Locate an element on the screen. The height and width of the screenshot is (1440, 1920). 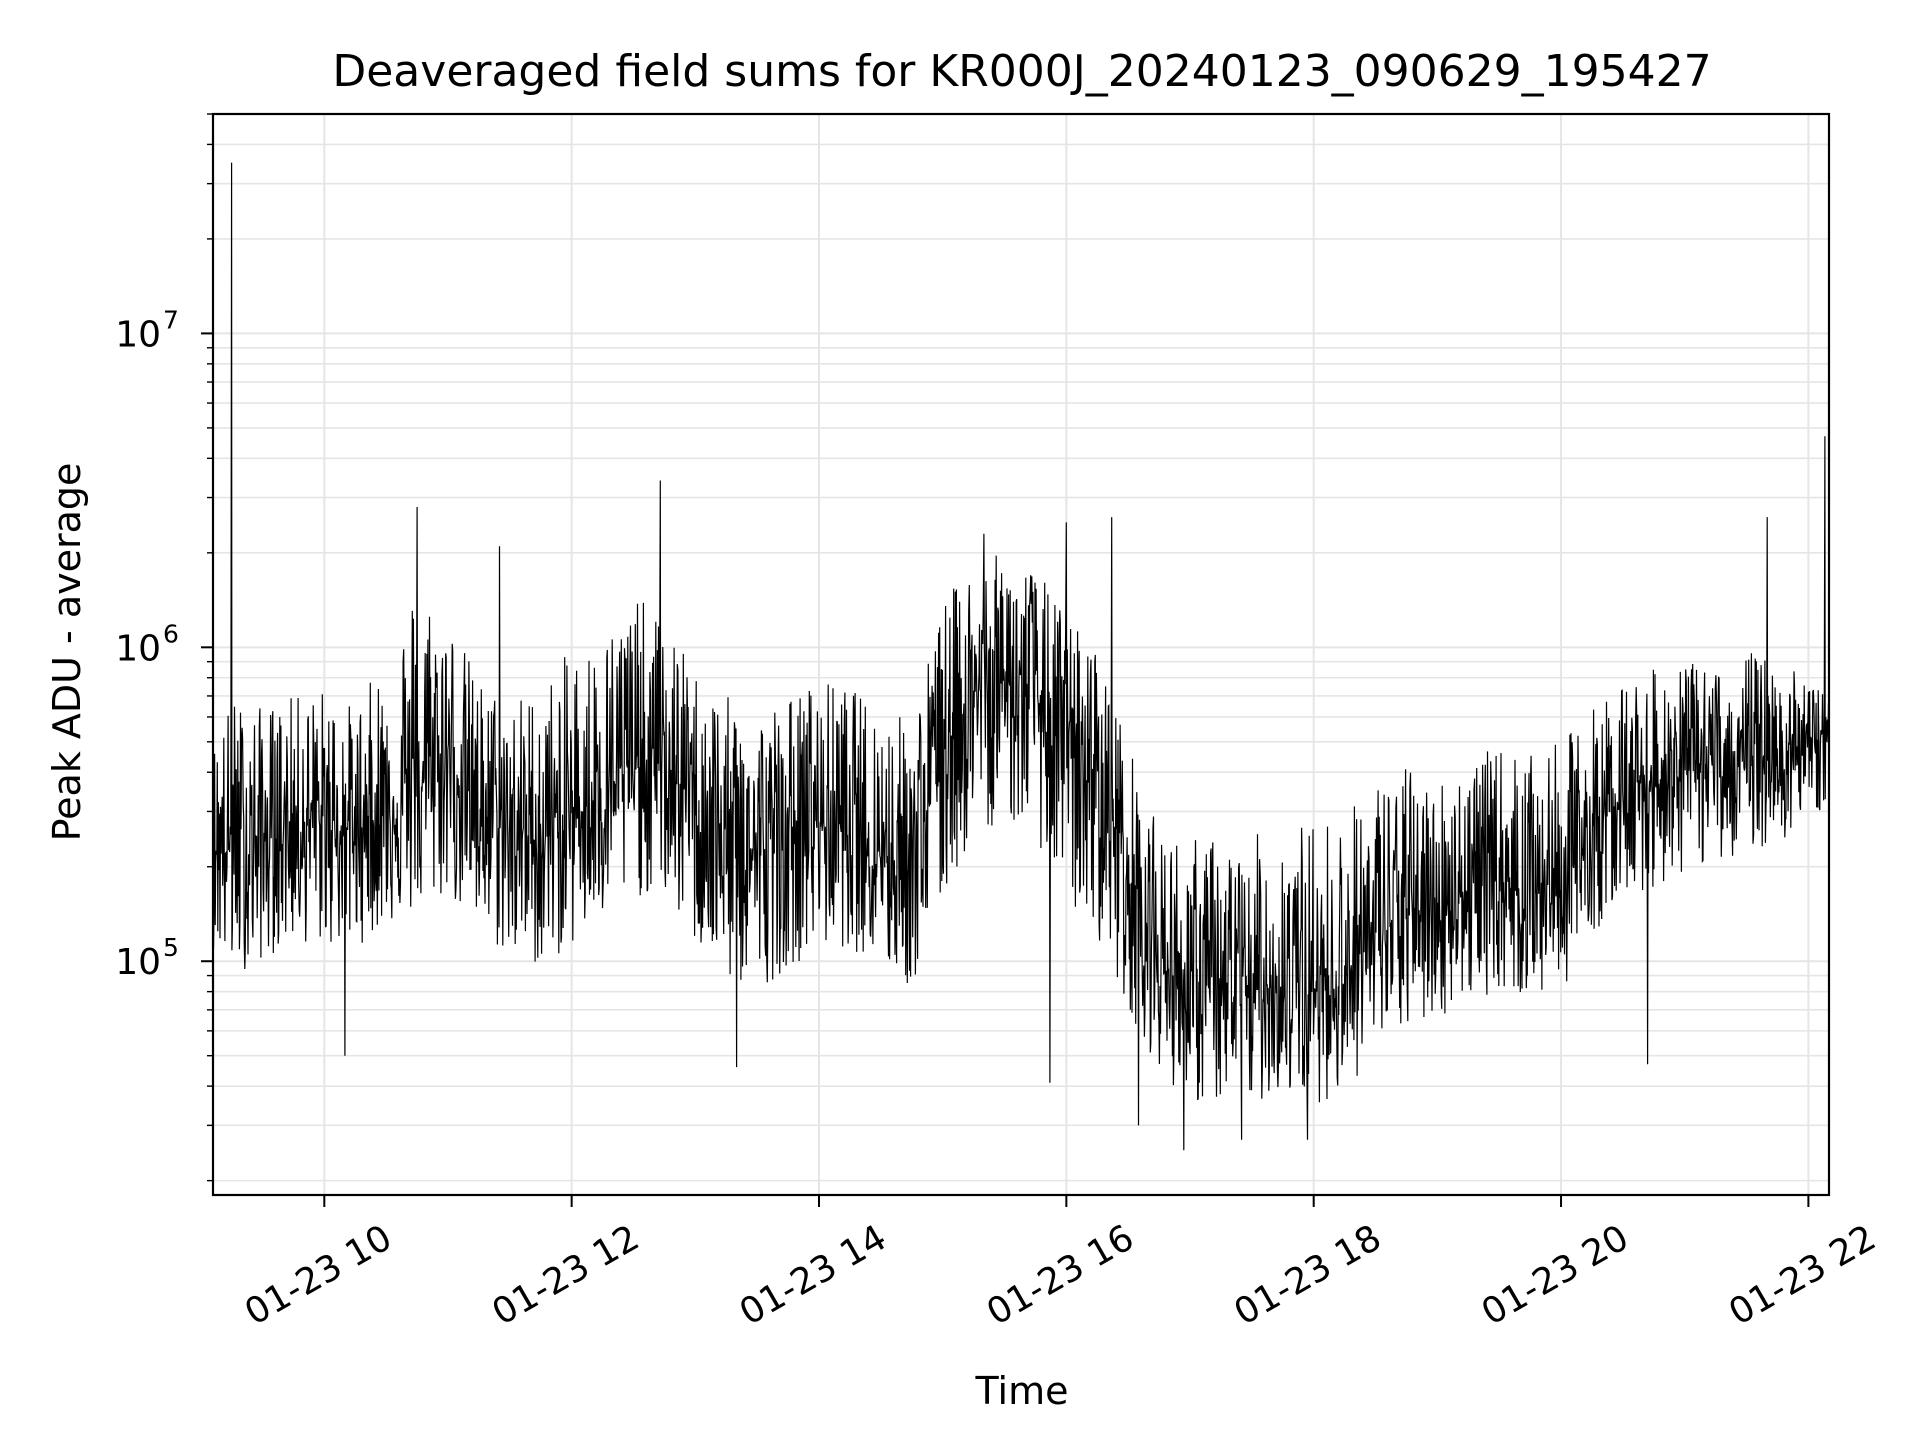
y-tick-exponent: 6 is located at coordinates (171, 633).